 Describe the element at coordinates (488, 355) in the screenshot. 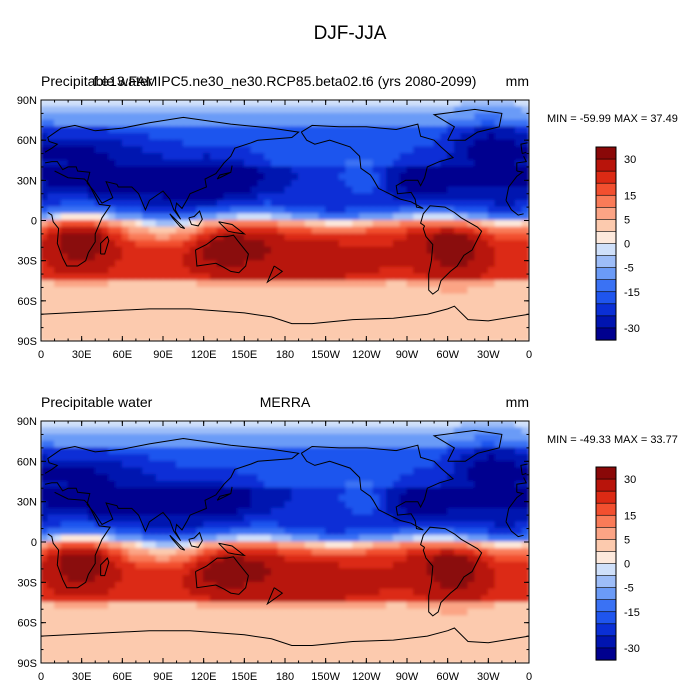

I see `x-tick-label: 30W` at that location.